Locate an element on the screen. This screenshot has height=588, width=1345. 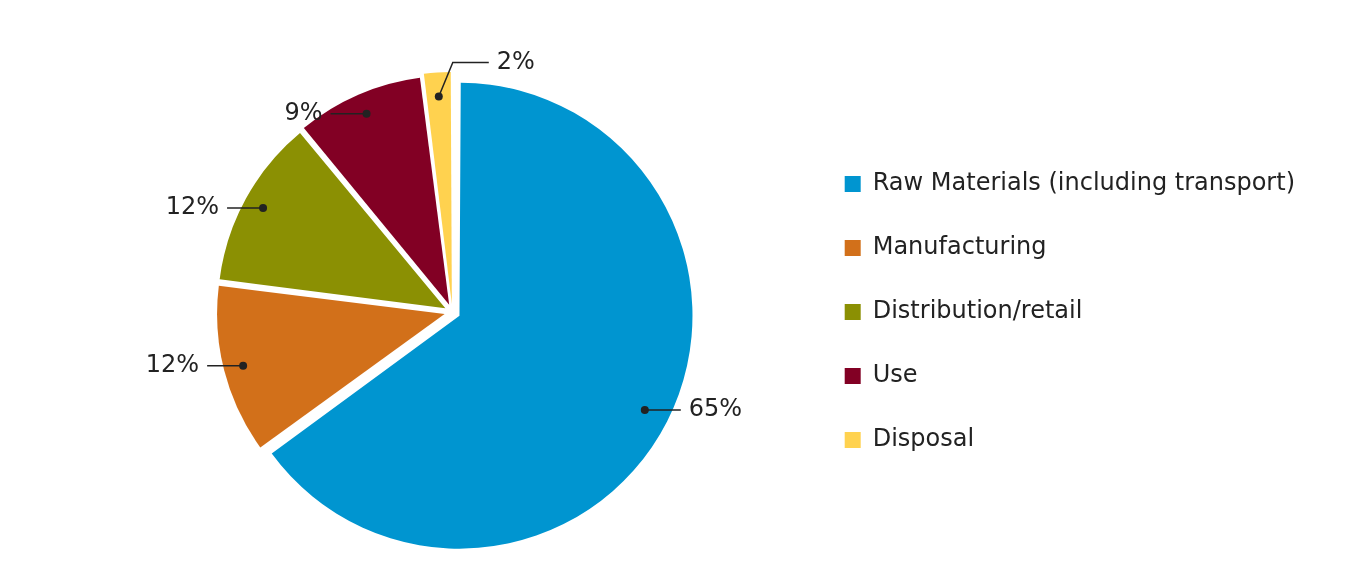
legend-label: Disposal is located at coordinates (923, 438).